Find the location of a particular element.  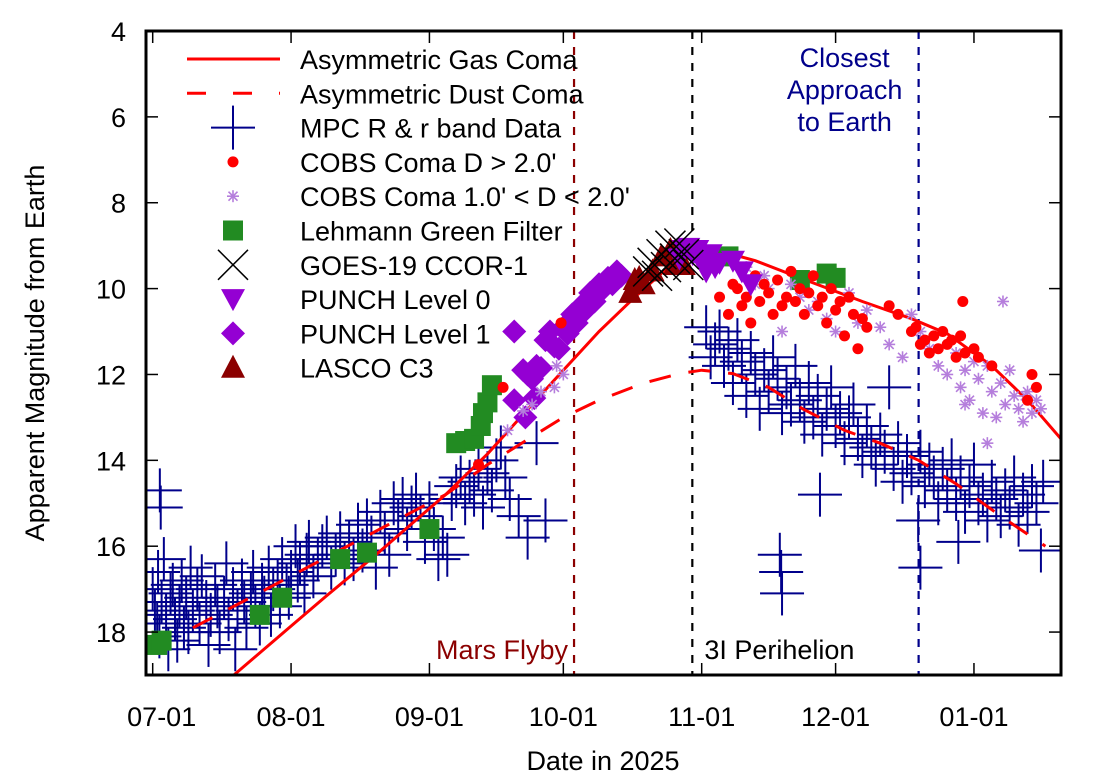

x-tick-label: 07-01 is located at coordinates (161, 717).